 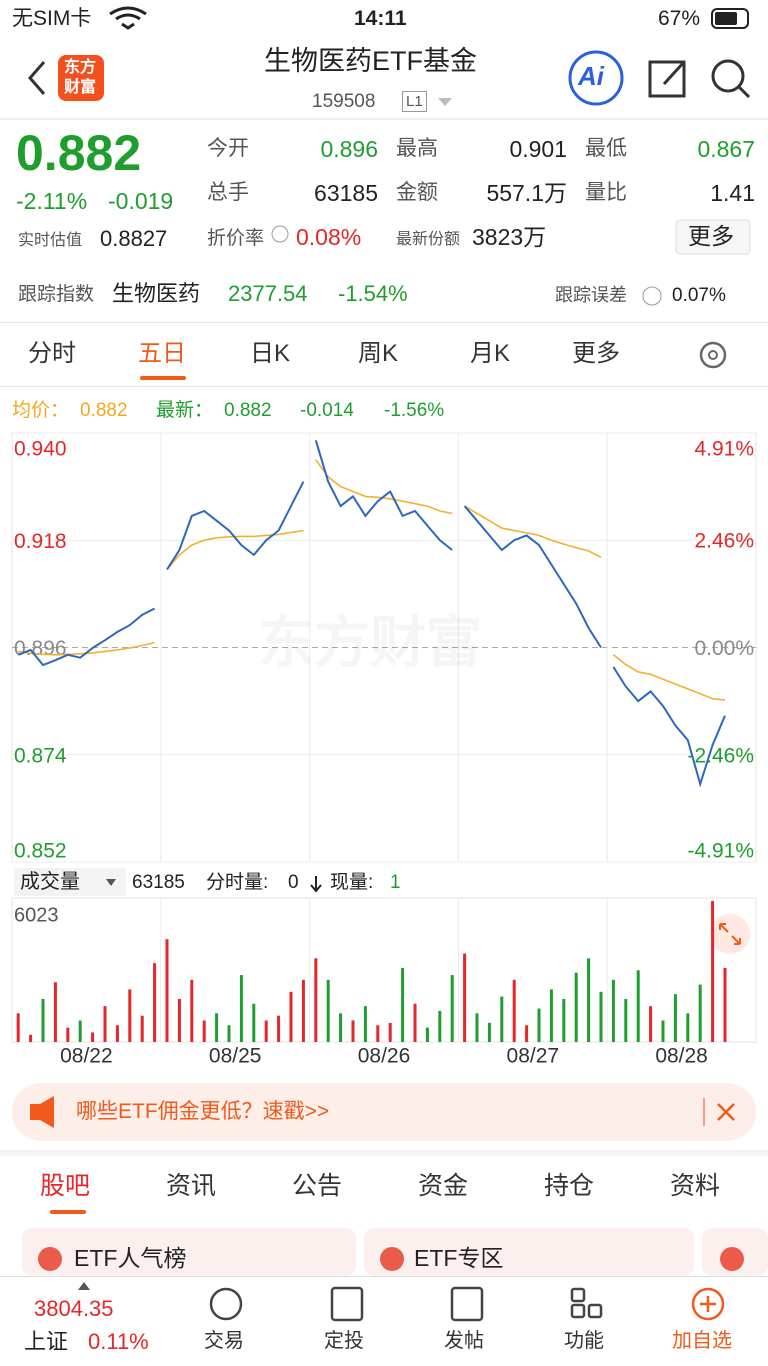 I want to click on y2-tick-label: 0.00%, so click(x=724, y=648).